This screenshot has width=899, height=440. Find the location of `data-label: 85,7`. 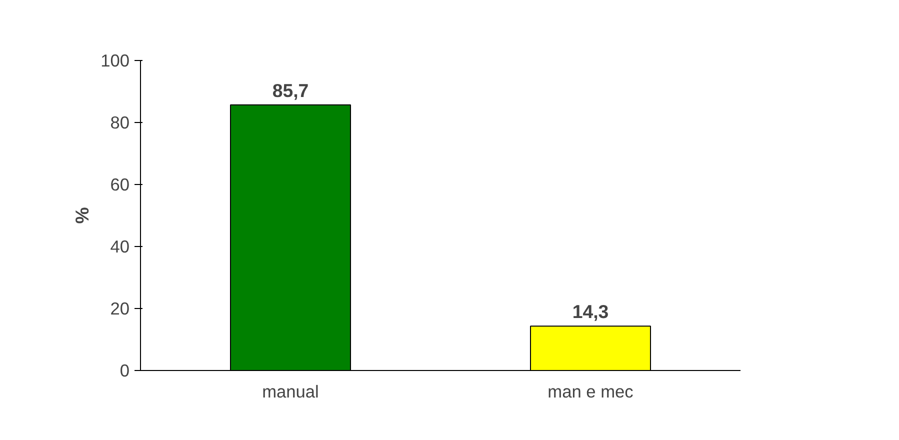

data-label: 85,7 is located at coordinates (290, 90).